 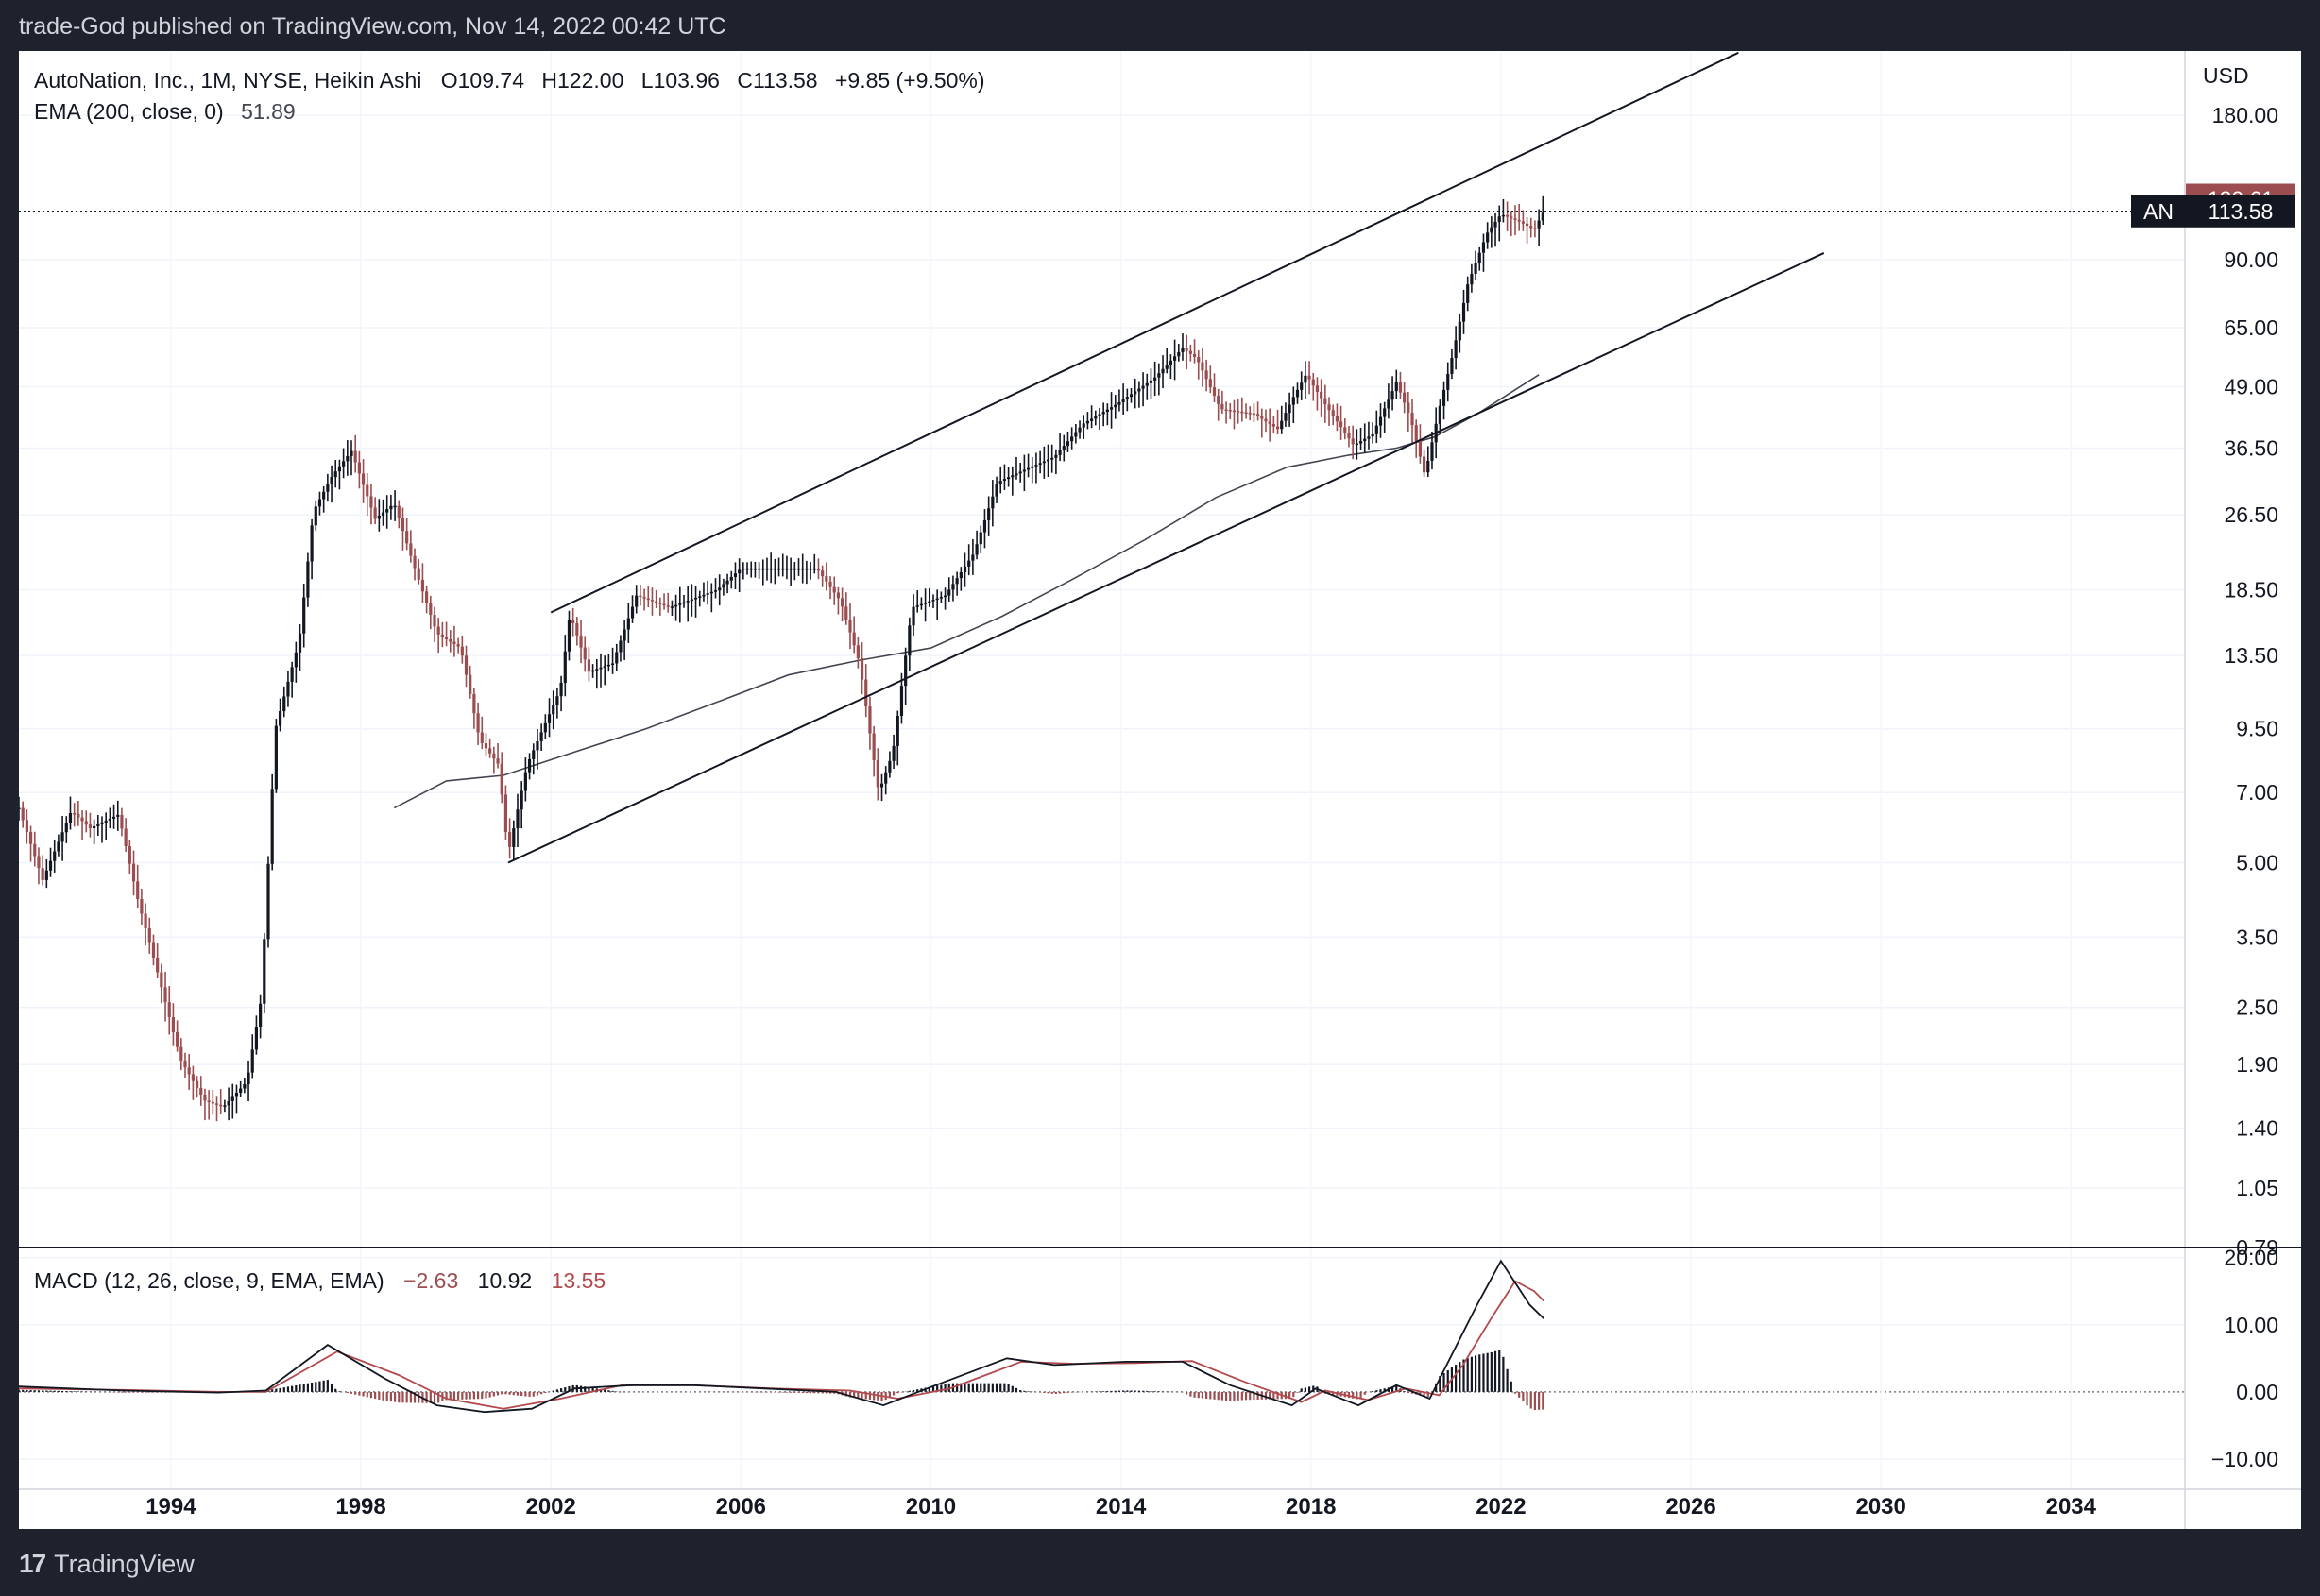 What do you see at coordinates (2251, 327) in the screenshot?
I see `price-tick-label: 65.00` at bounding box center [2251, 327].